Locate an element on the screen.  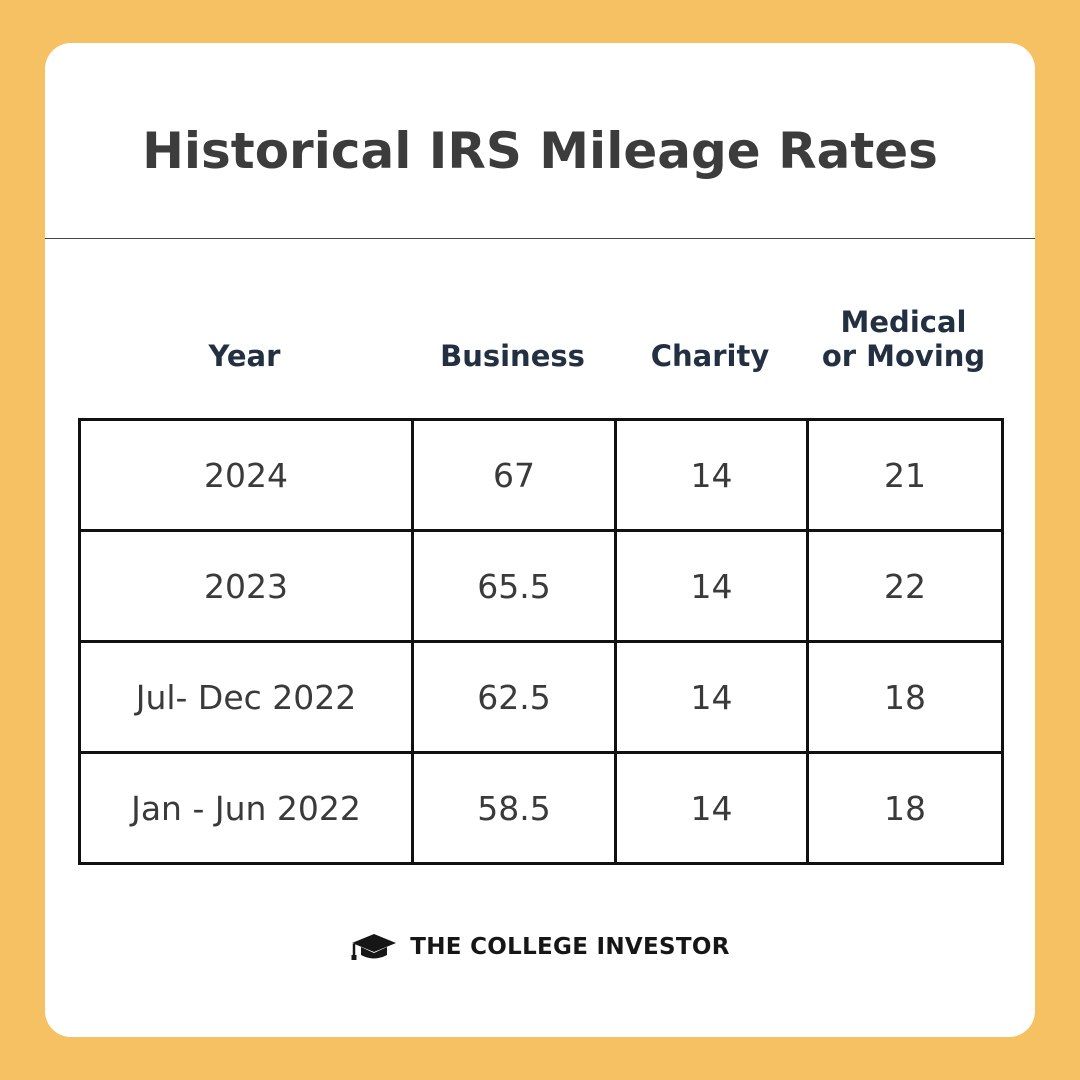
column-header-business: Business is located at coordinates (512, 356).